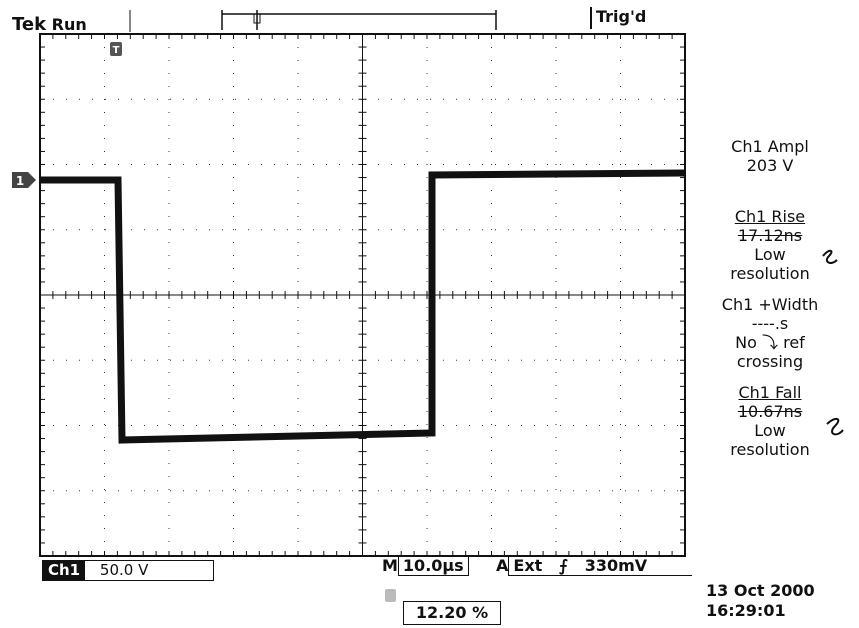 This screenshot has height=628, width=859. Describe the element at coordinates (20, 181) in the screenshot. I see `svg-text: 1` at that location.